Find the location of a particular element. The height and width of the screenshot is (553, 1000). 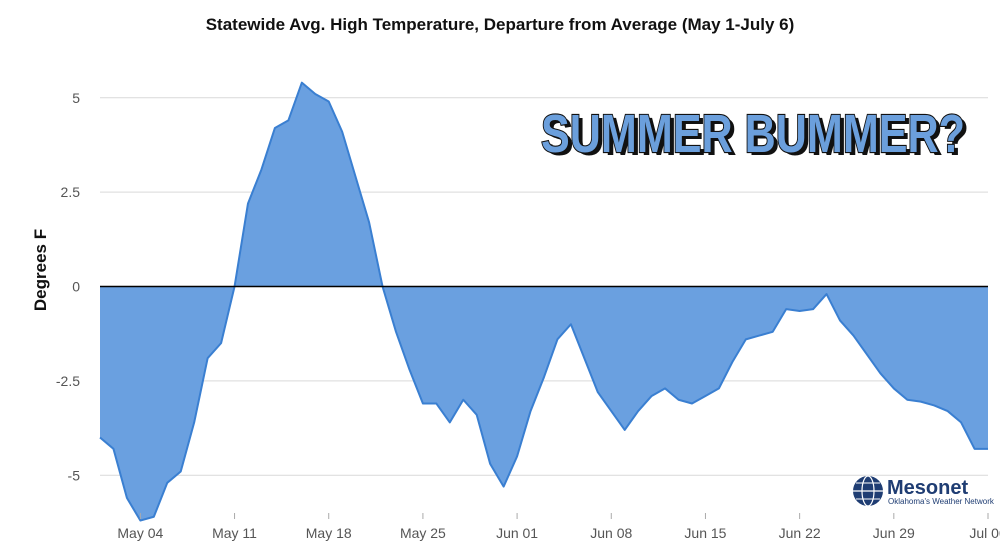

y-tick-label: 0 is located at coordinates (76, 287).